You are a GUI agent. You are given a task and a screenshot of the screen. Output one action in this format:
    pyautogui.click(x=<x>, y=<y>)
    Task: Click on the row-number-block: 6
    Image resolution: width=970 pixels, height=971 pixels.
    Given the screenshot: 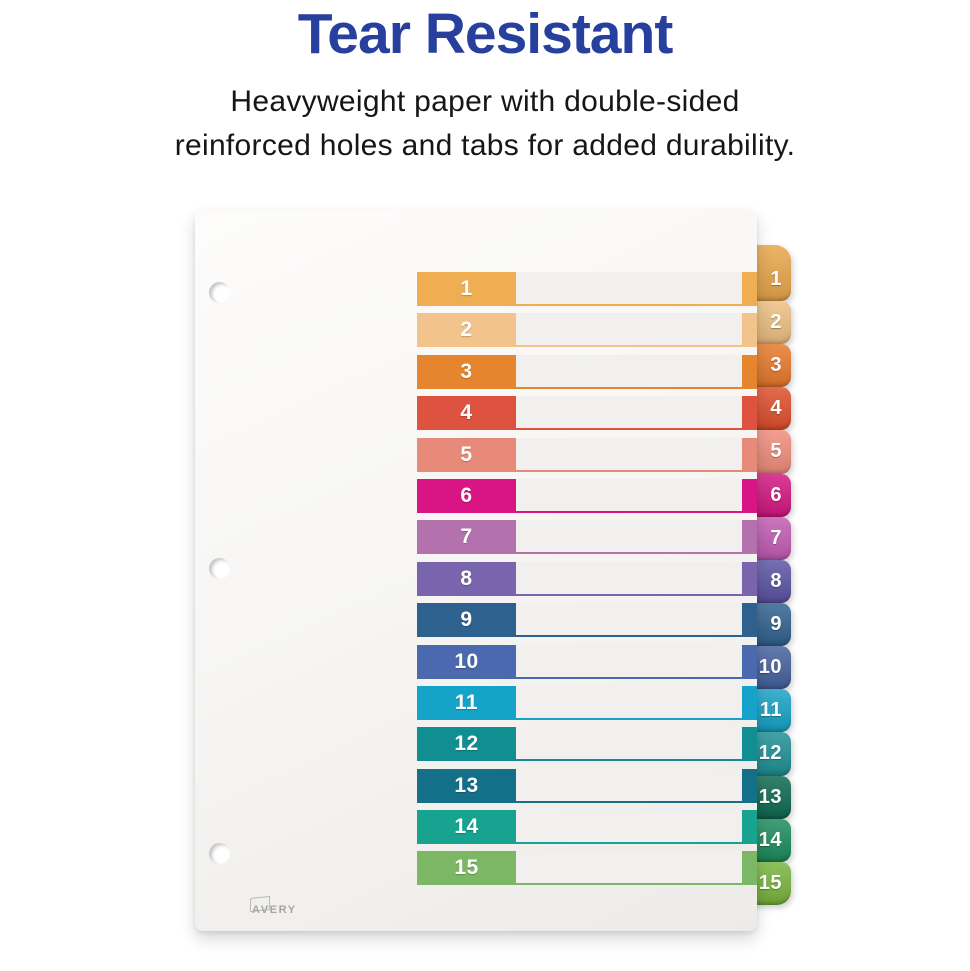 What is the action you would take?
    pyautogui.click(x=466, y=495)
    